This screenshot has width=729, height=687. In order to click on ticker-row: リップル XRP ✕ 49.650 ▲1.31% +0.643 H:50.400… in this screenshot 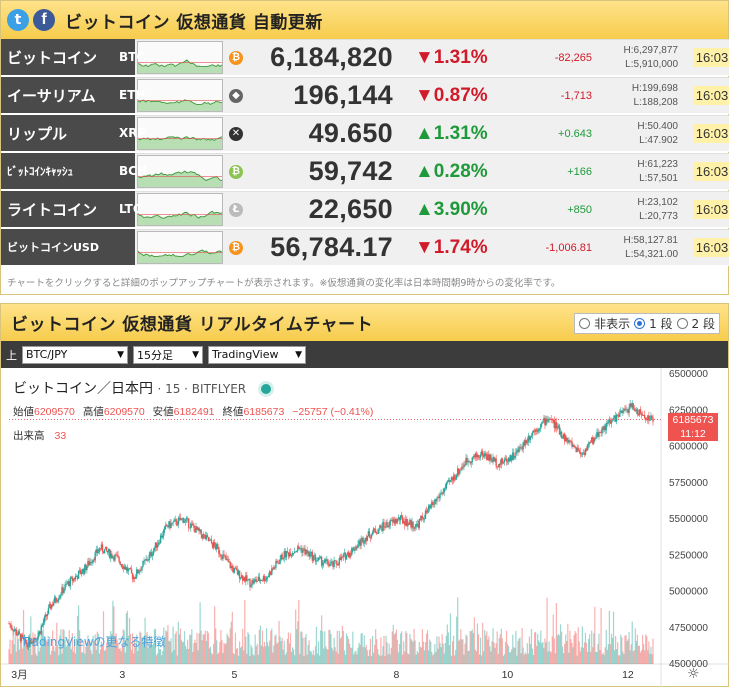, I will do `click(365, 133)`.